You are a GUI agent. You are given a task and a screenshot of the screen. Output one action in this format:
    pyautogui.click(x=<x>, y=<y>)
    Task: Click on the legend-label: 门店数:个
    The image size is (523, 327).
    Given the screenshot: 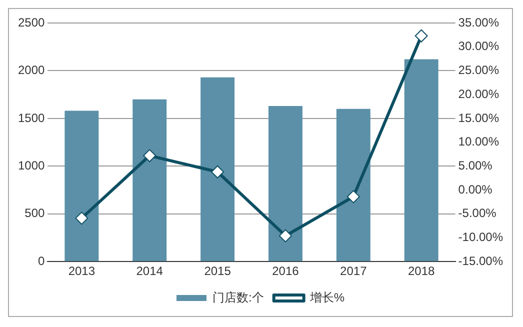 What is the action you would take?
    pyautogui.click(x=238, y=297)
    